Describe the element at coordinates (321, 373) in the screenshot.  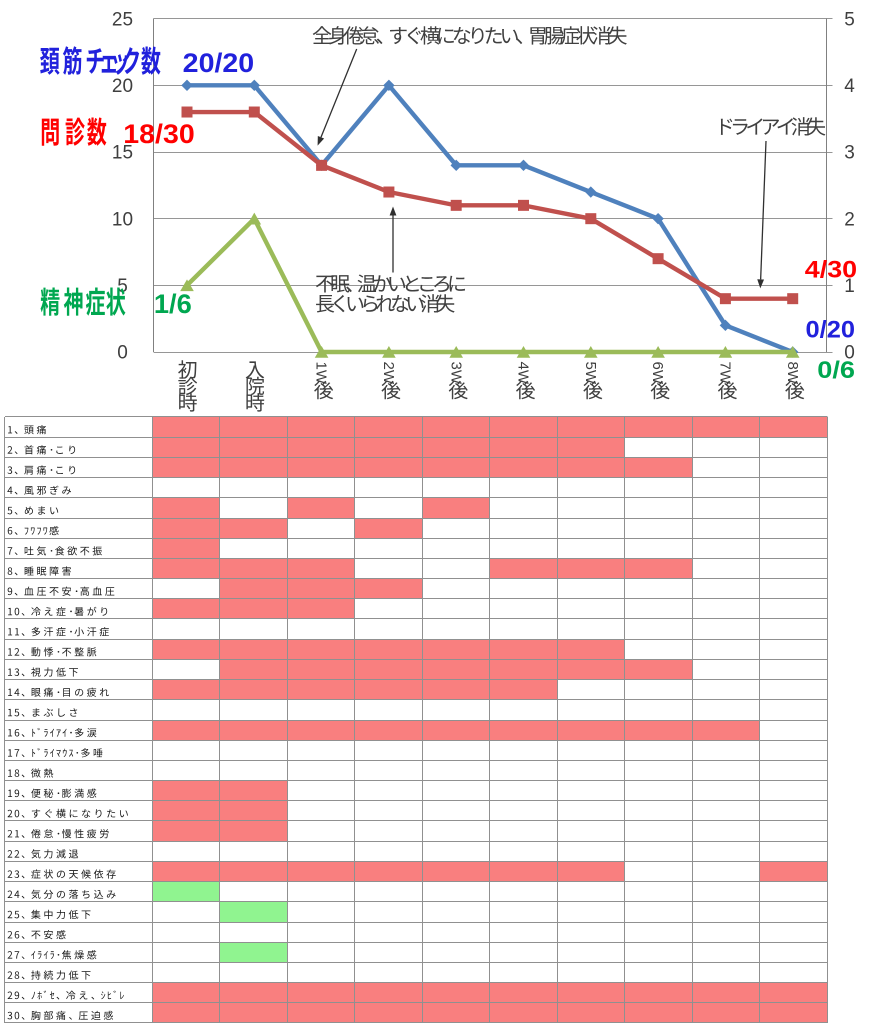
I see `svg-text: 1W` at that location.